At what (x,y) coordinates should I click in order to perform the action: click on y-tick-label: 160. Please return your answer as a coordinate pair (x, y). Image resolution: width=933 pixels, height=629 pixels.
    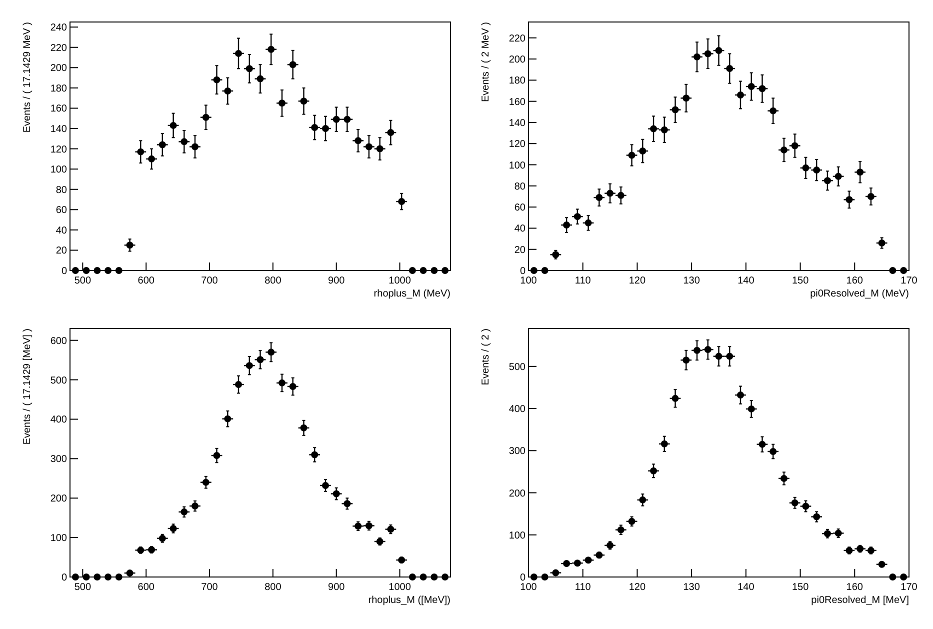
    Looking at the image, I should click on (517, 102).